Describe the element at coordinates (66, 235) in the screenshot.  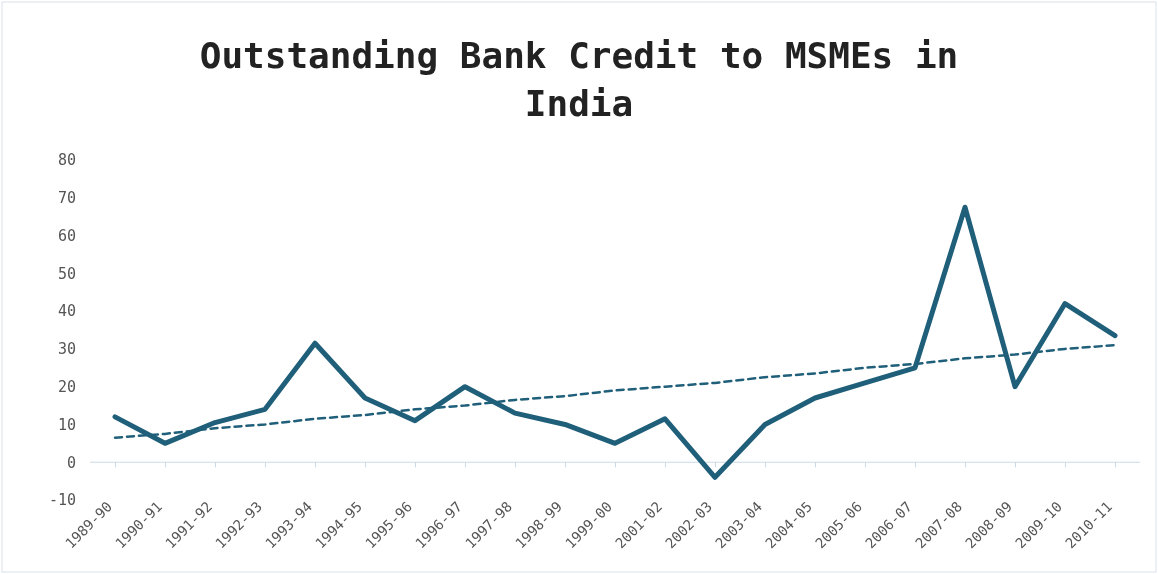
I see `y-tick-label: 60` at that location.